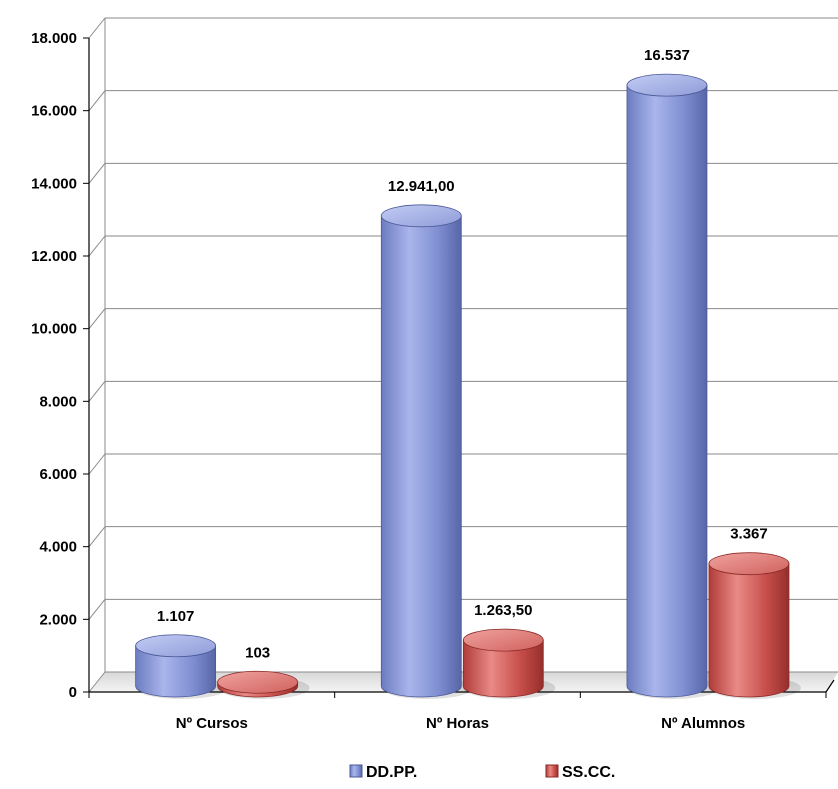 The width and height of the screenshot is (838, 789). Describe the element at coordinates (830, 686) in the screenshot. I see `x-axis-depth-line` at that location.